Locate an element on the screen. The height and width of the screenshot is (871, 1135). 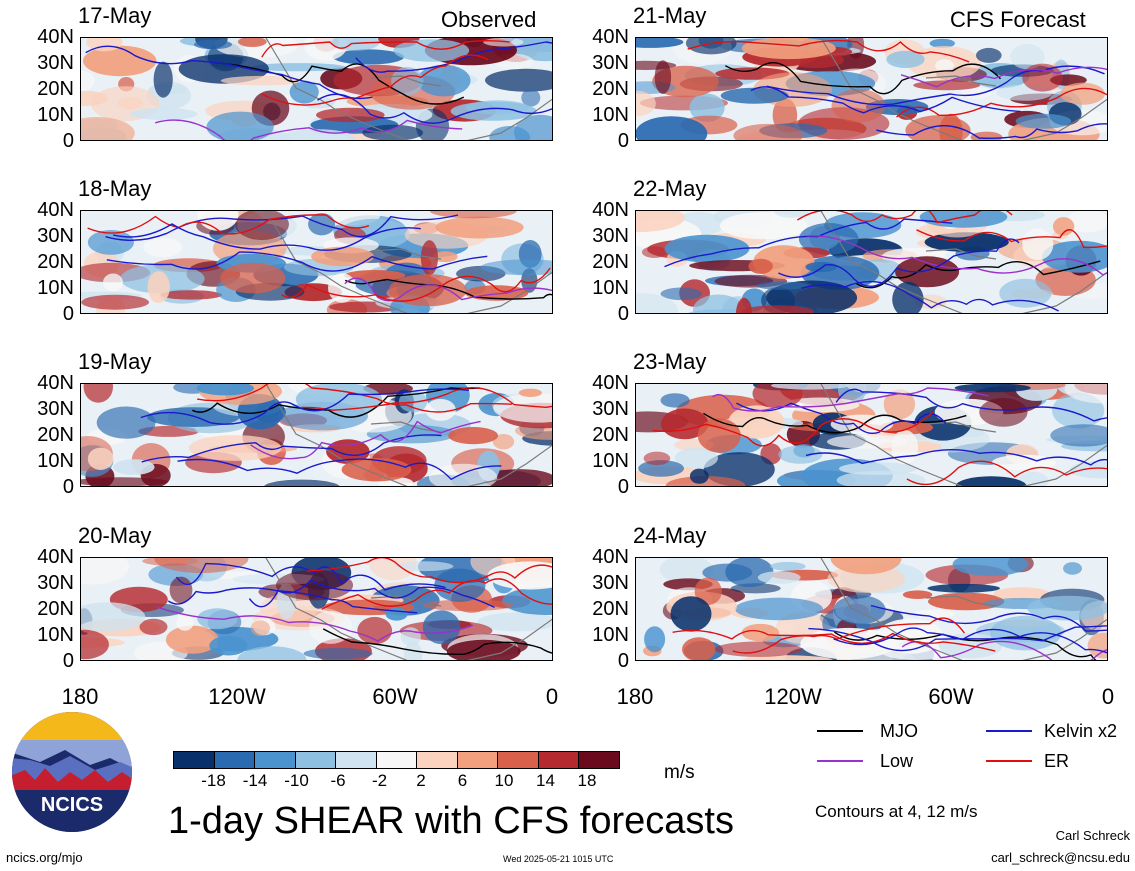
panel-date-20-may: 20-May is located at coordinates (115, 535).